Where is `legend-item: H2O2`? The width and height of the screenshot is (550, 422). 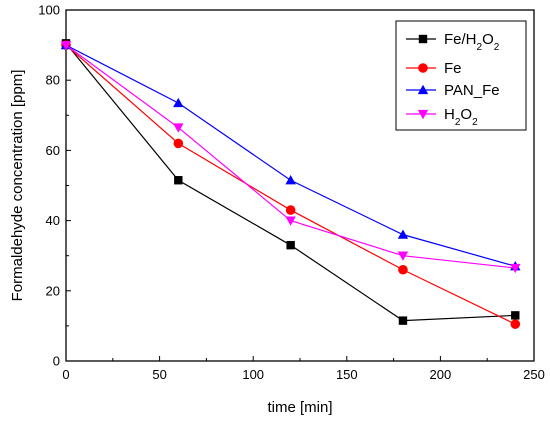
legend-item: H2O2 is located at coordinates (442, 117).